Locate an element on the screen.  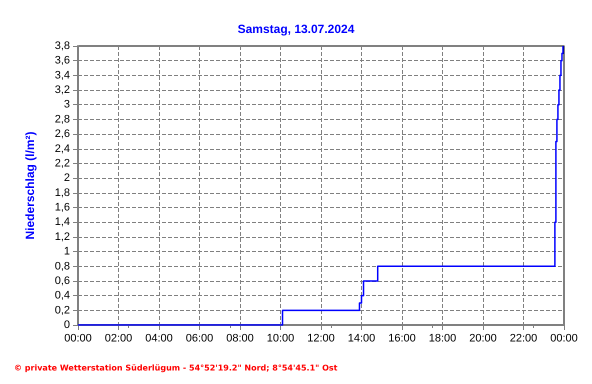
y-tick-label: 2 is located at coordinates (67, 178).